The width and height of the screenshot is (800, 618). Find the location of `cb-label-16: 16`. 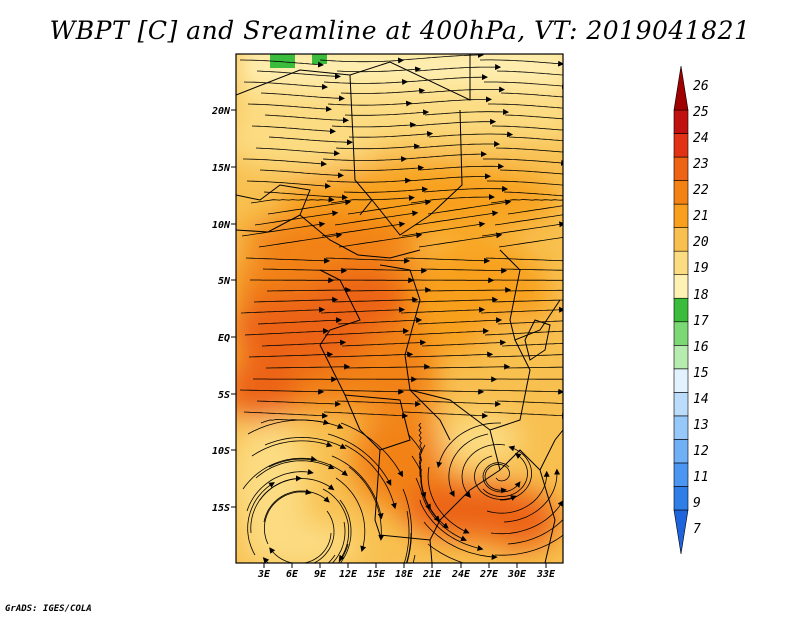

cb-label-16: 16 is located at coordinates (701, 347).